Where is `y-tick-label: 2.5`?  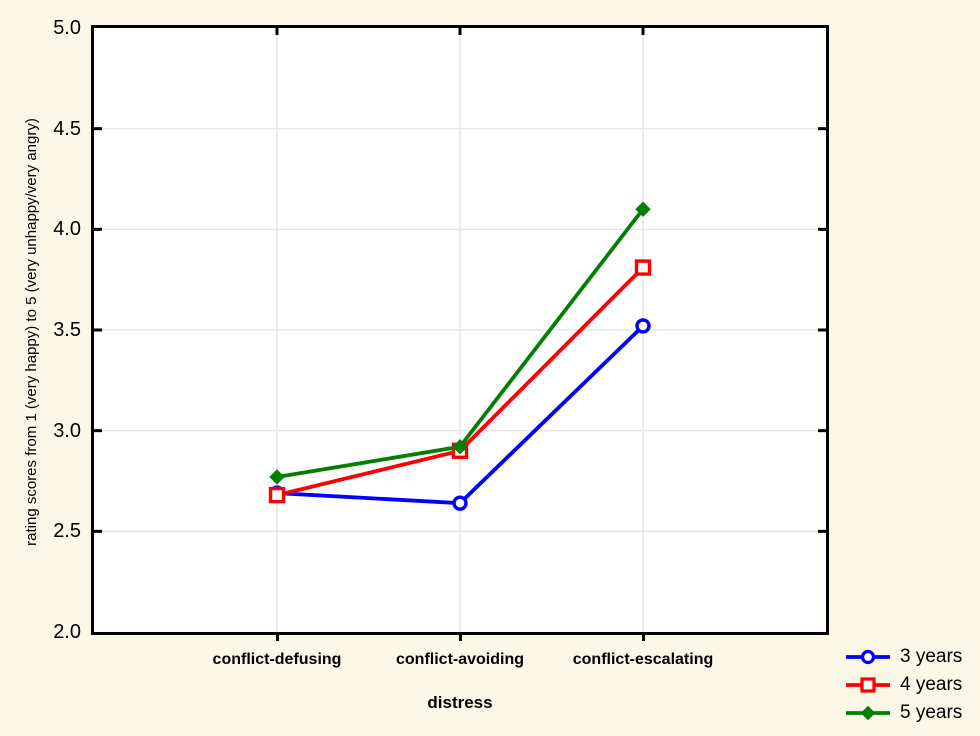
y-tick-label: 2.5 is located at coordinates (67, 531).